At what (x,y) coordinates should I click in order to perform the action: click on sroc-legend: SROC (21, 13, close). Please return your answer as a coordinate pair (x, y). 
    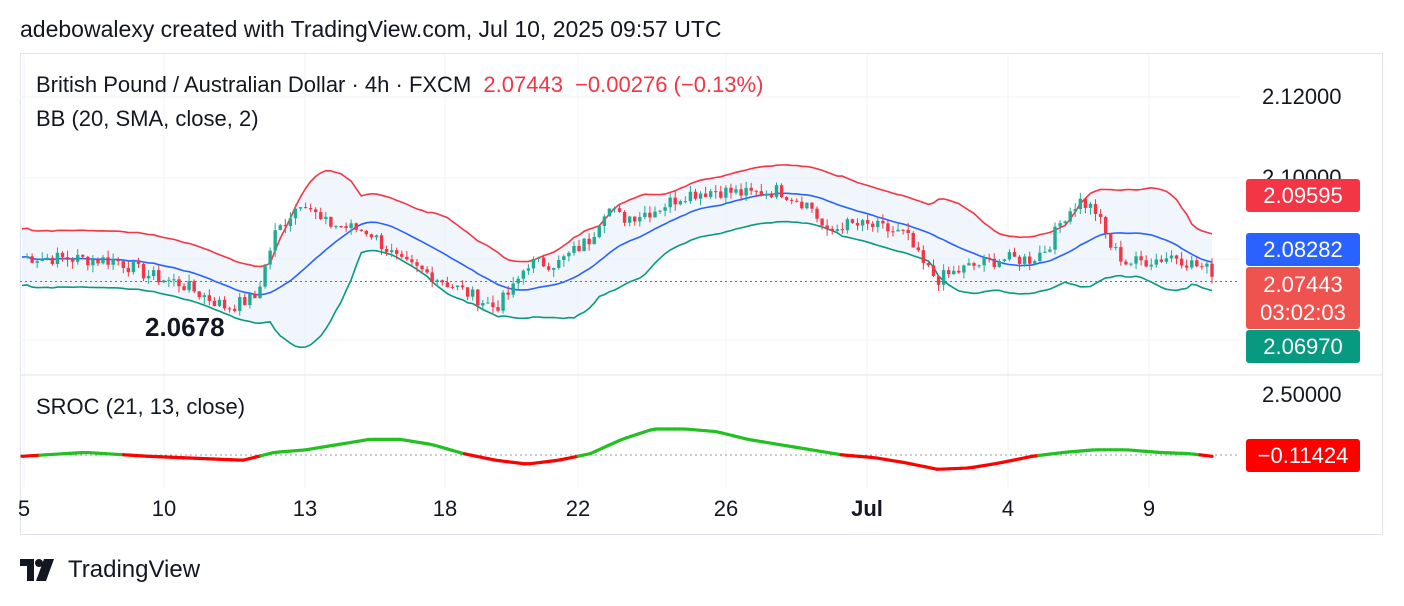
    Looking at the image, I should click on (141, 406).